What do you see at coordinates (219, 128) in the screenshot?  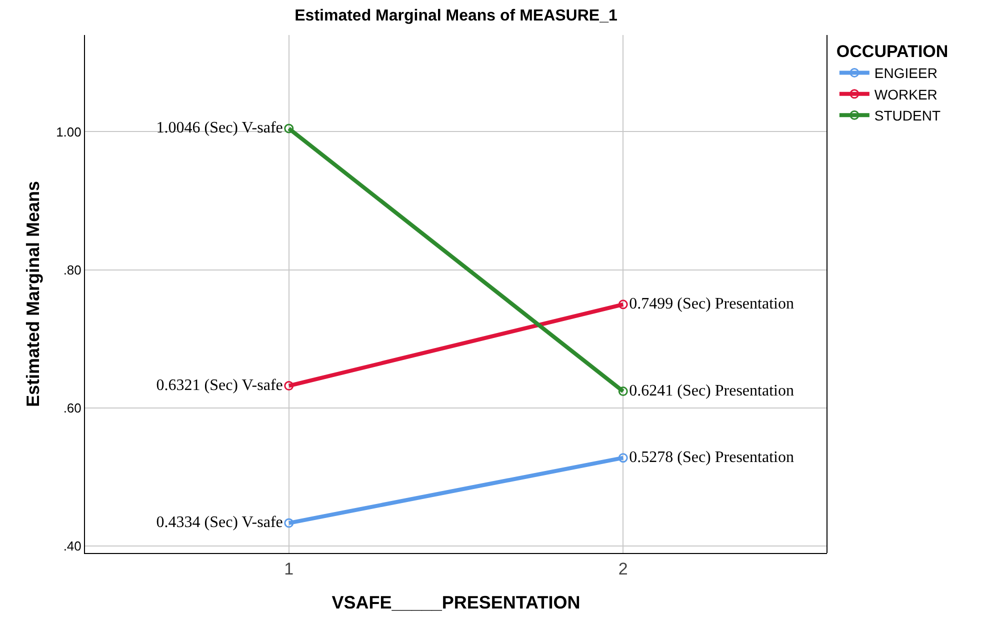 I see `data-label: 1.0046 (Sec) V-safe` at bounding box center [219, 128].